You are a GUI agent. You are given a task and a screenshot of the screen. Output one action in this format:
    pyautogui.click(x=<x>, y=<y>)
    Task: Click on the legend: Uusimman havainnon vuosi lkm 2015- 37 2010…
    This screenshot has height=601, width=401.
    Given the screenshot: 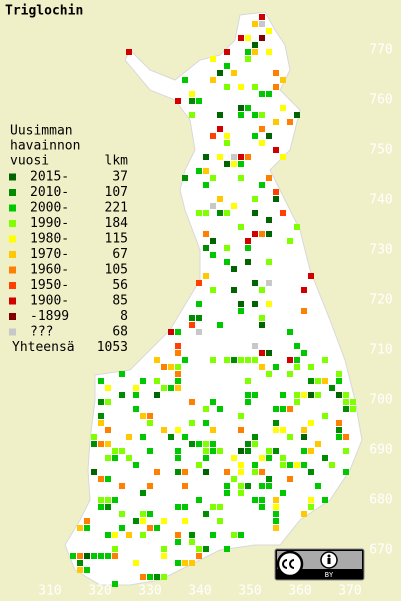 What is the action you would take?
    pyautogui.click(x=69, y=239)
    